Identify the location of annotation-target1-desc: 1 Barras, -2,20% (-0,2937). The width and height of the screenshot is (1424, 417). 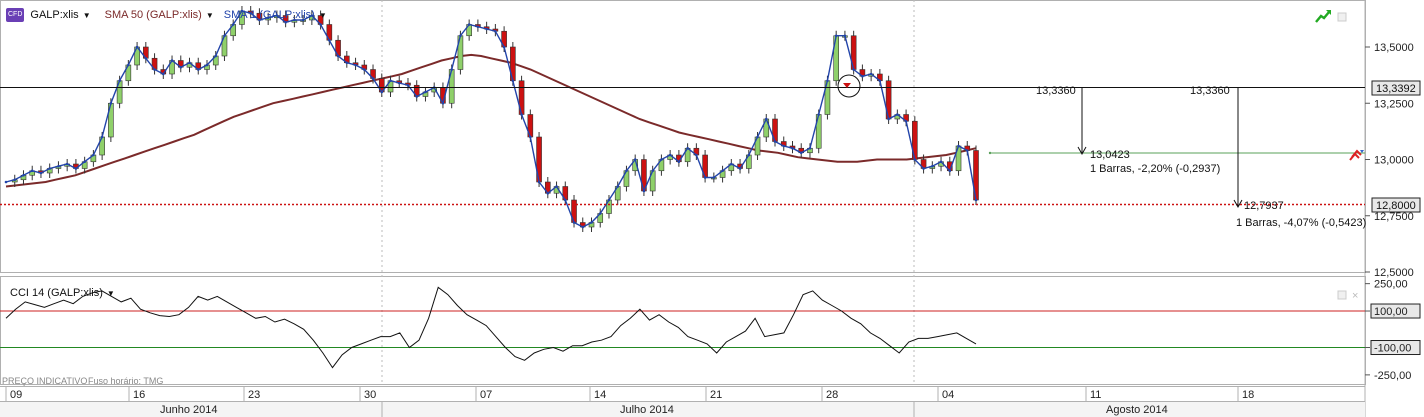
(1155, 169).